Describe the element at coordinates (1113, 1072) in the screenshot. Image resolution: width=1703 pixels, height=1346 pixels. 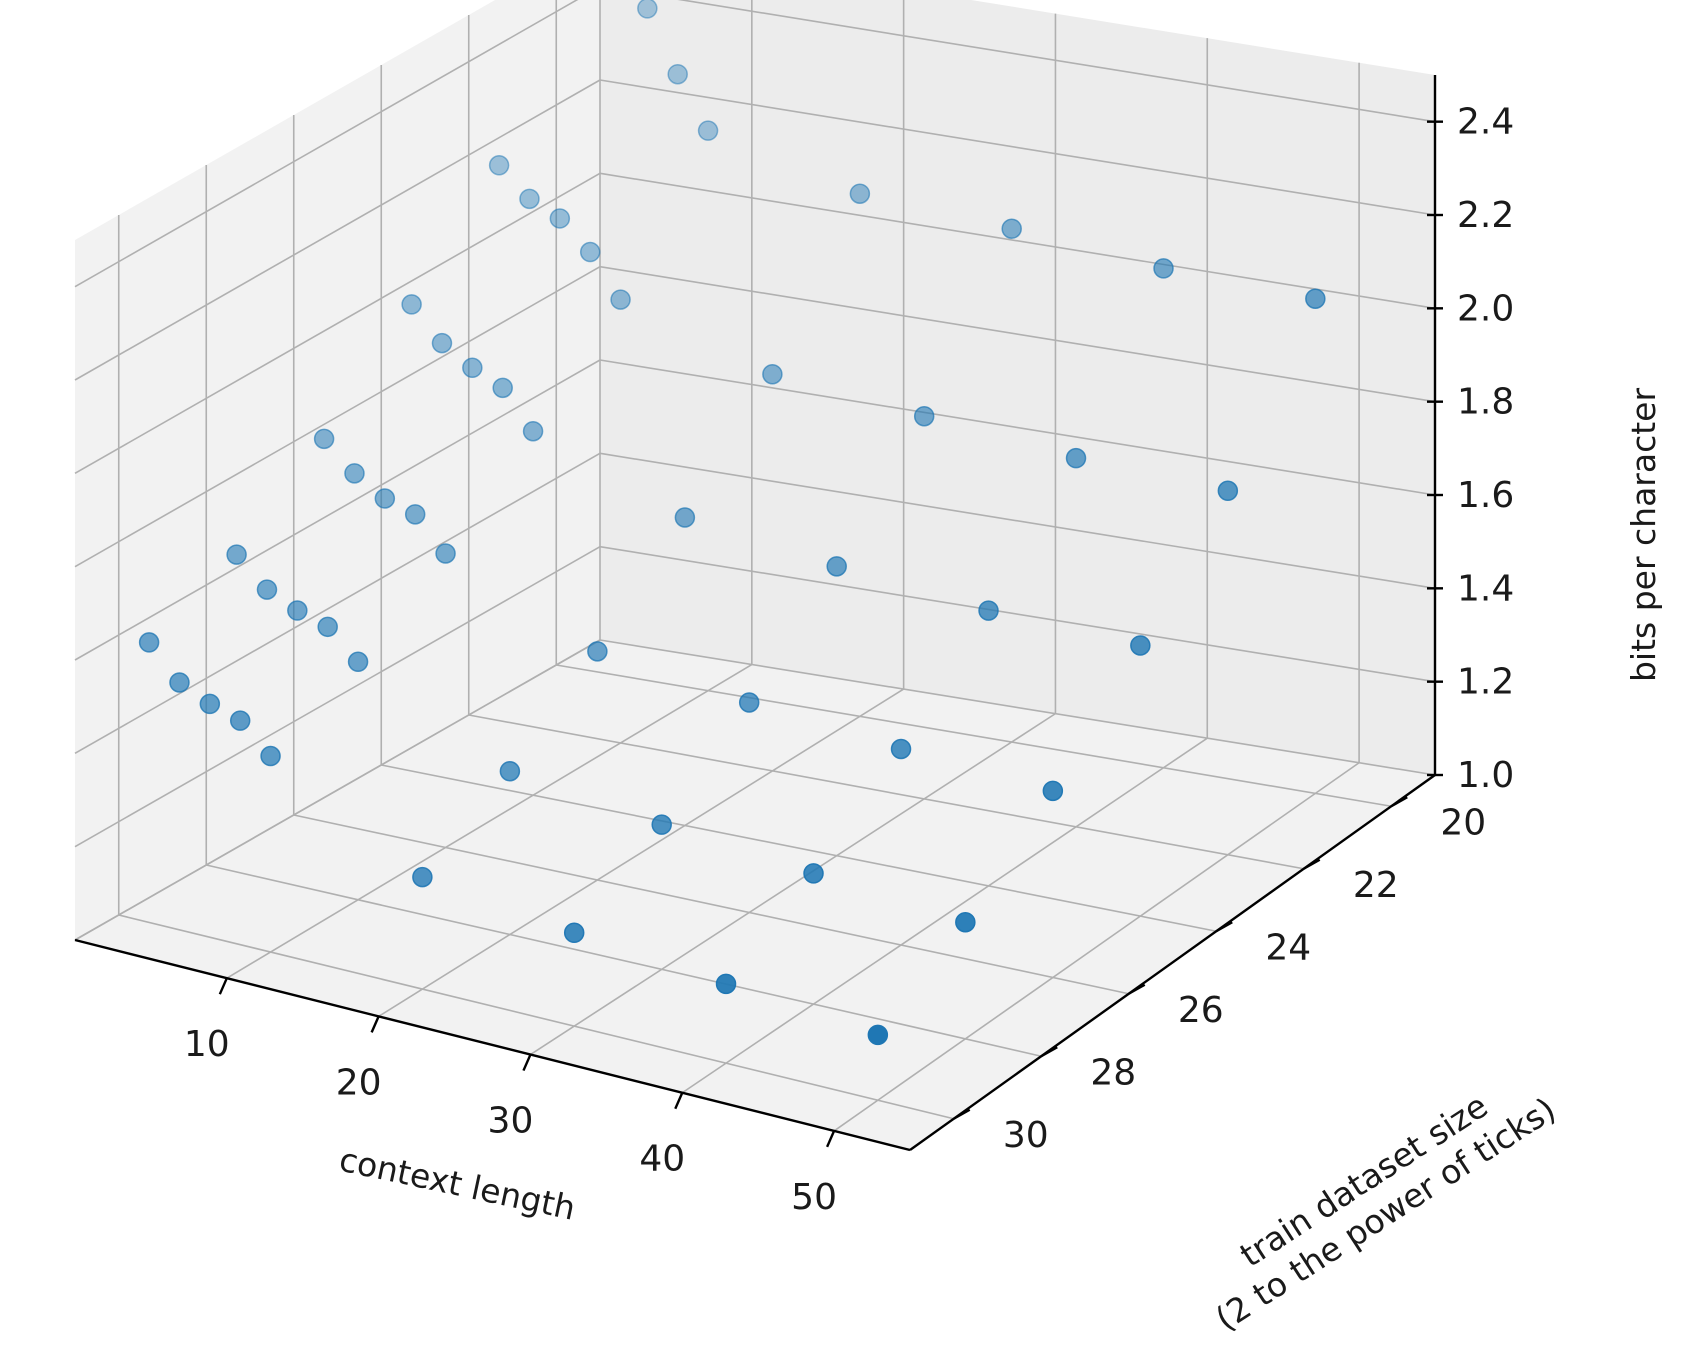
I see `y-tick-label: 28` at that location.